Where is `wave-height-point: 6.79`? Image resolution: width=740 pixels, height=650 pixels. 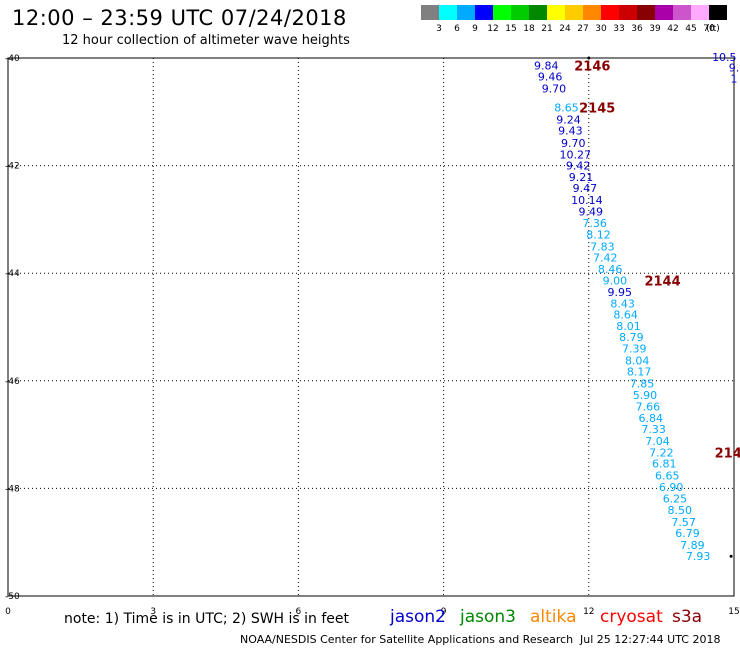 wave-height-point: 6.79 is located at coordinates (687, 533).